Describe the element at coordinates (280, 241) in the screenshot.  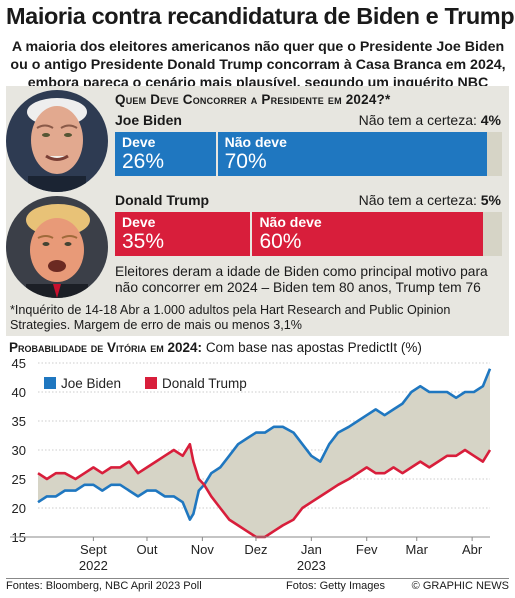
I see `trump-not-value: 60%` at that location.